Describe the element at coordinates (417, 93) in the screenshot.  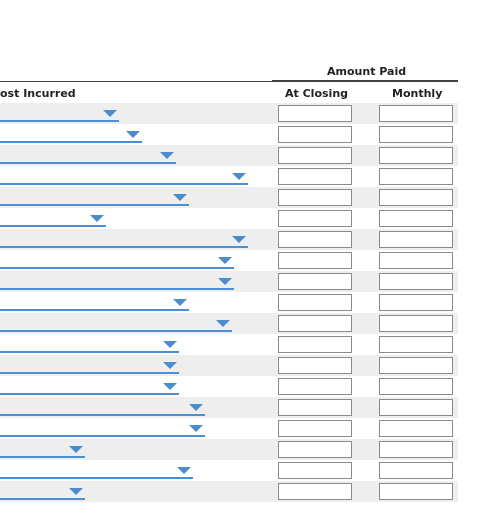
I see `monthly-header: Monthly` at that location.